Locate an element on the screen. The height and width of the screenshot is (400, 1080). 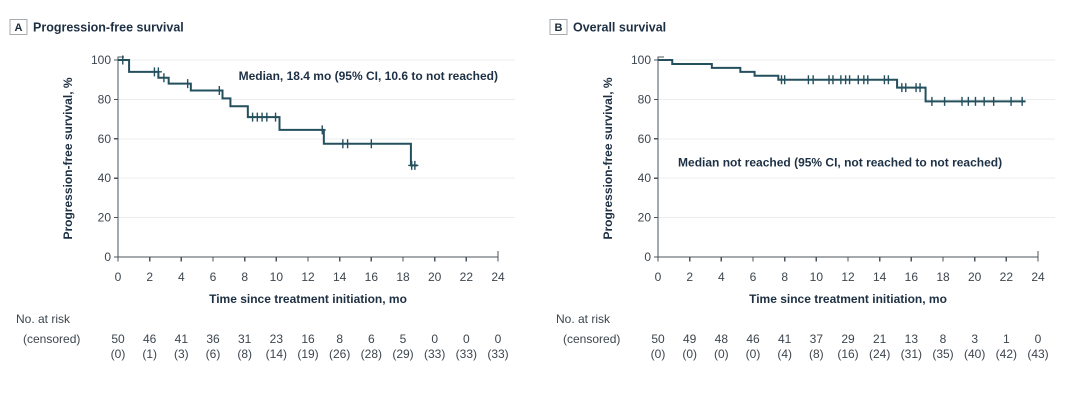
x-axis-title: Time since treatment initiation, mo is located at coordinates (308, 299).